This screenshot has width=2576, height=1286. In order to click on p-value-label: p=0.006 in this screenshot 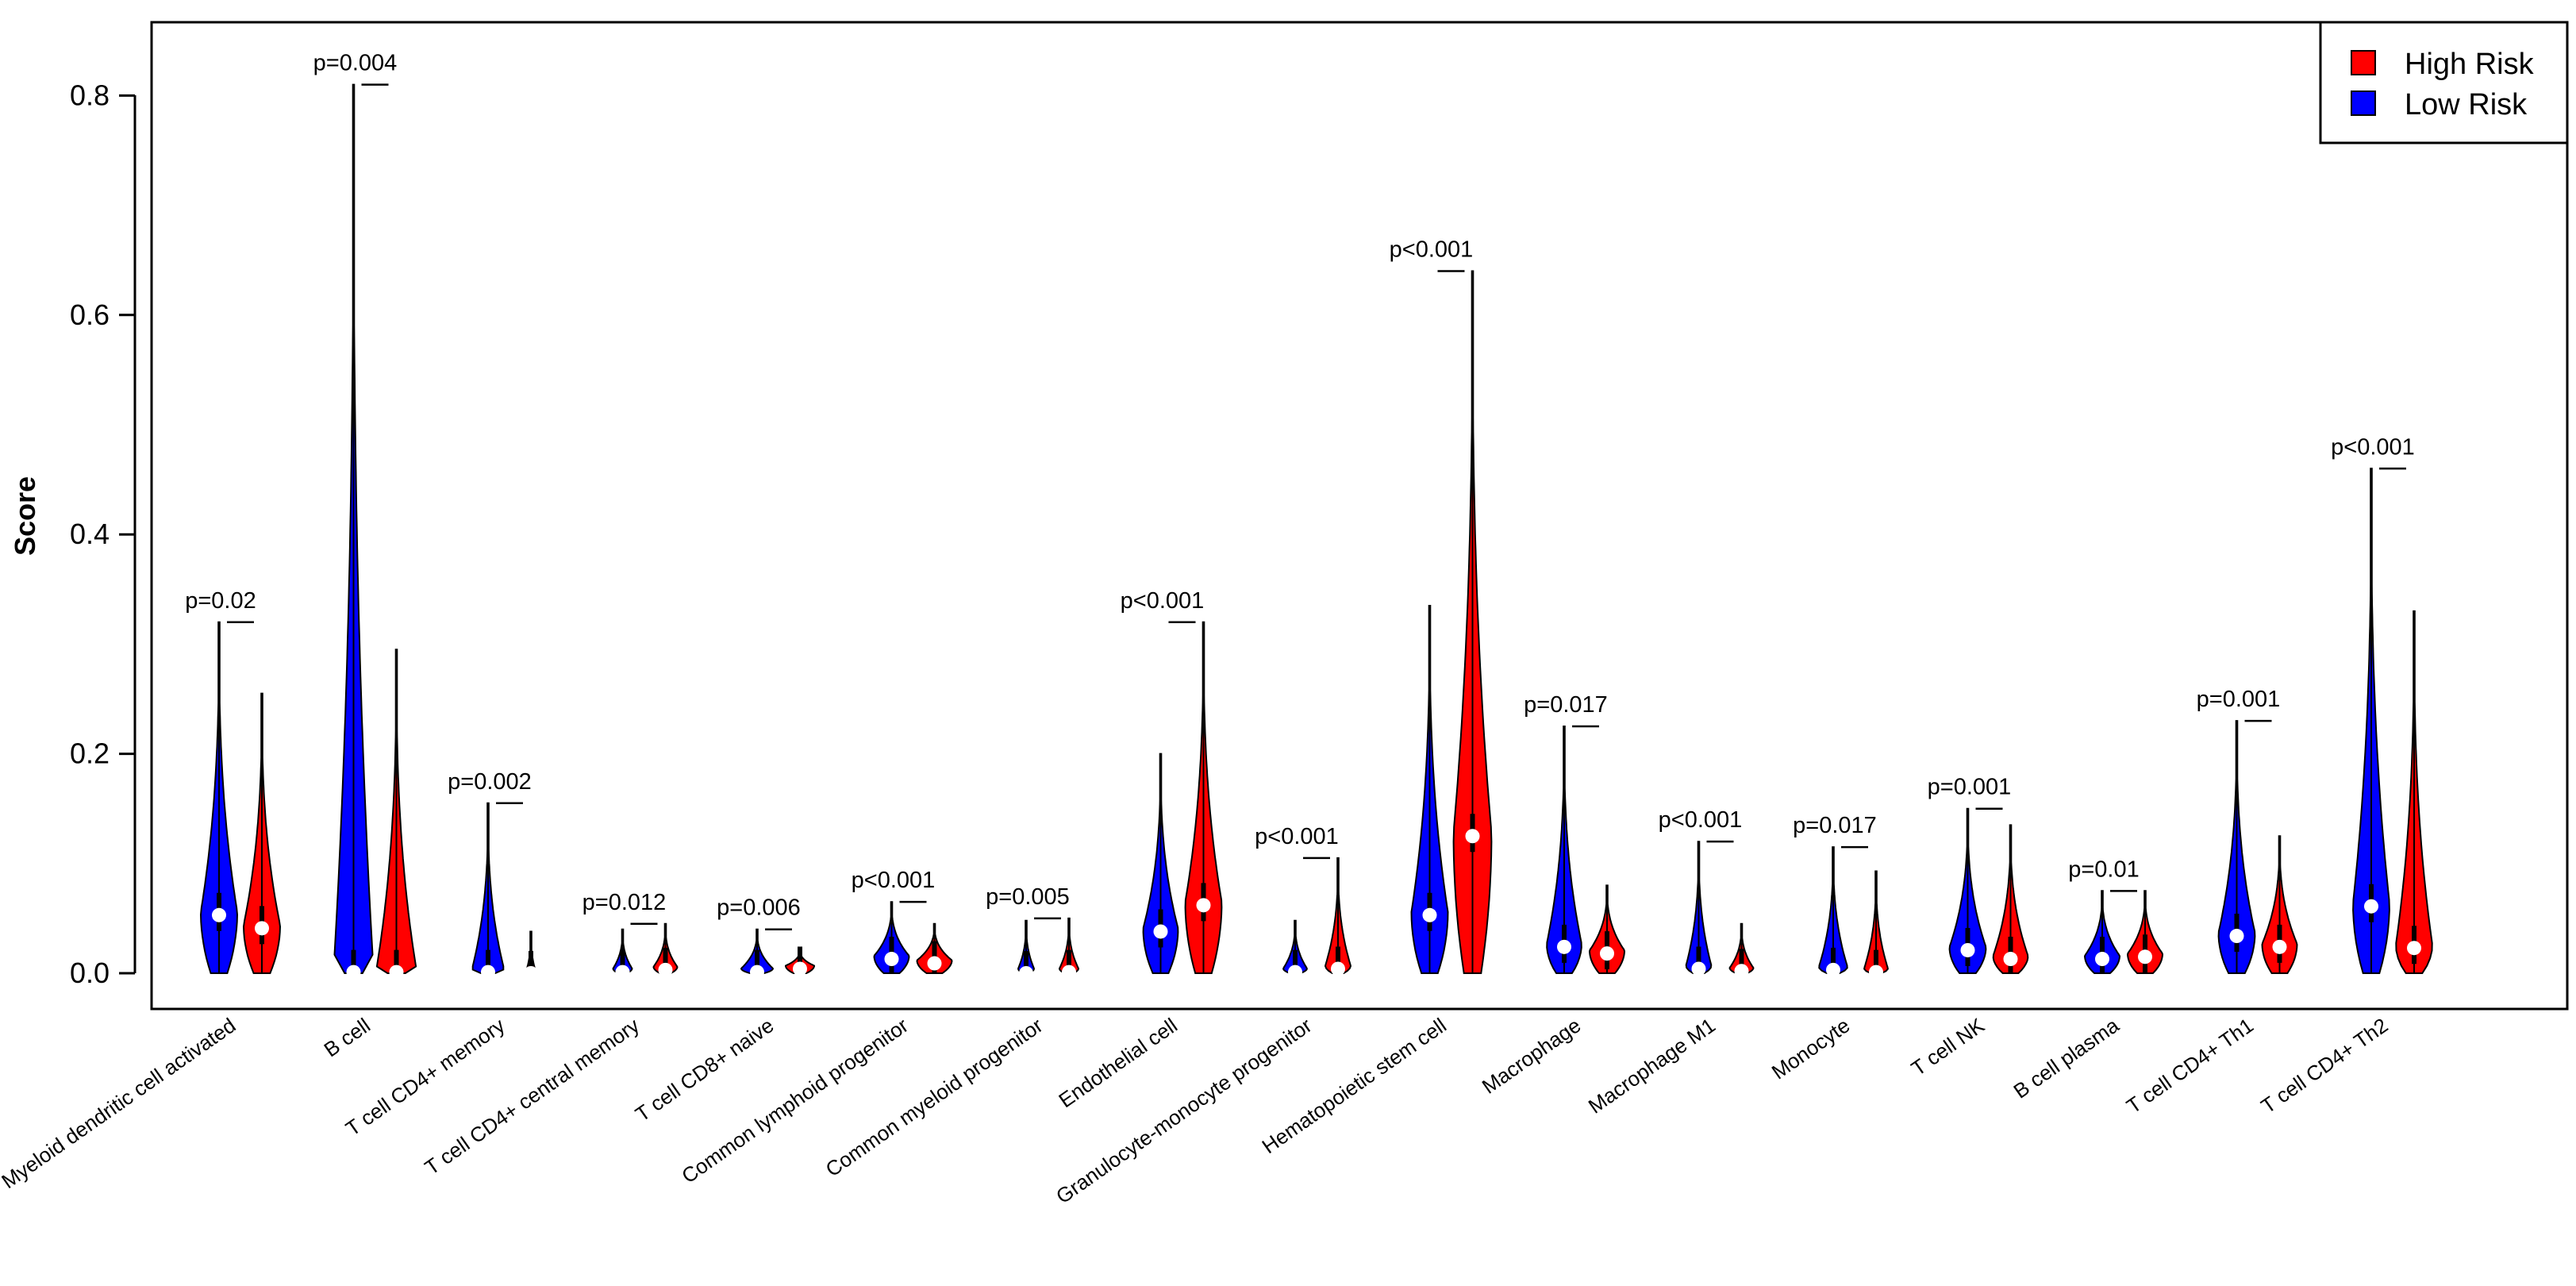, I will do `click(759, 908)`.